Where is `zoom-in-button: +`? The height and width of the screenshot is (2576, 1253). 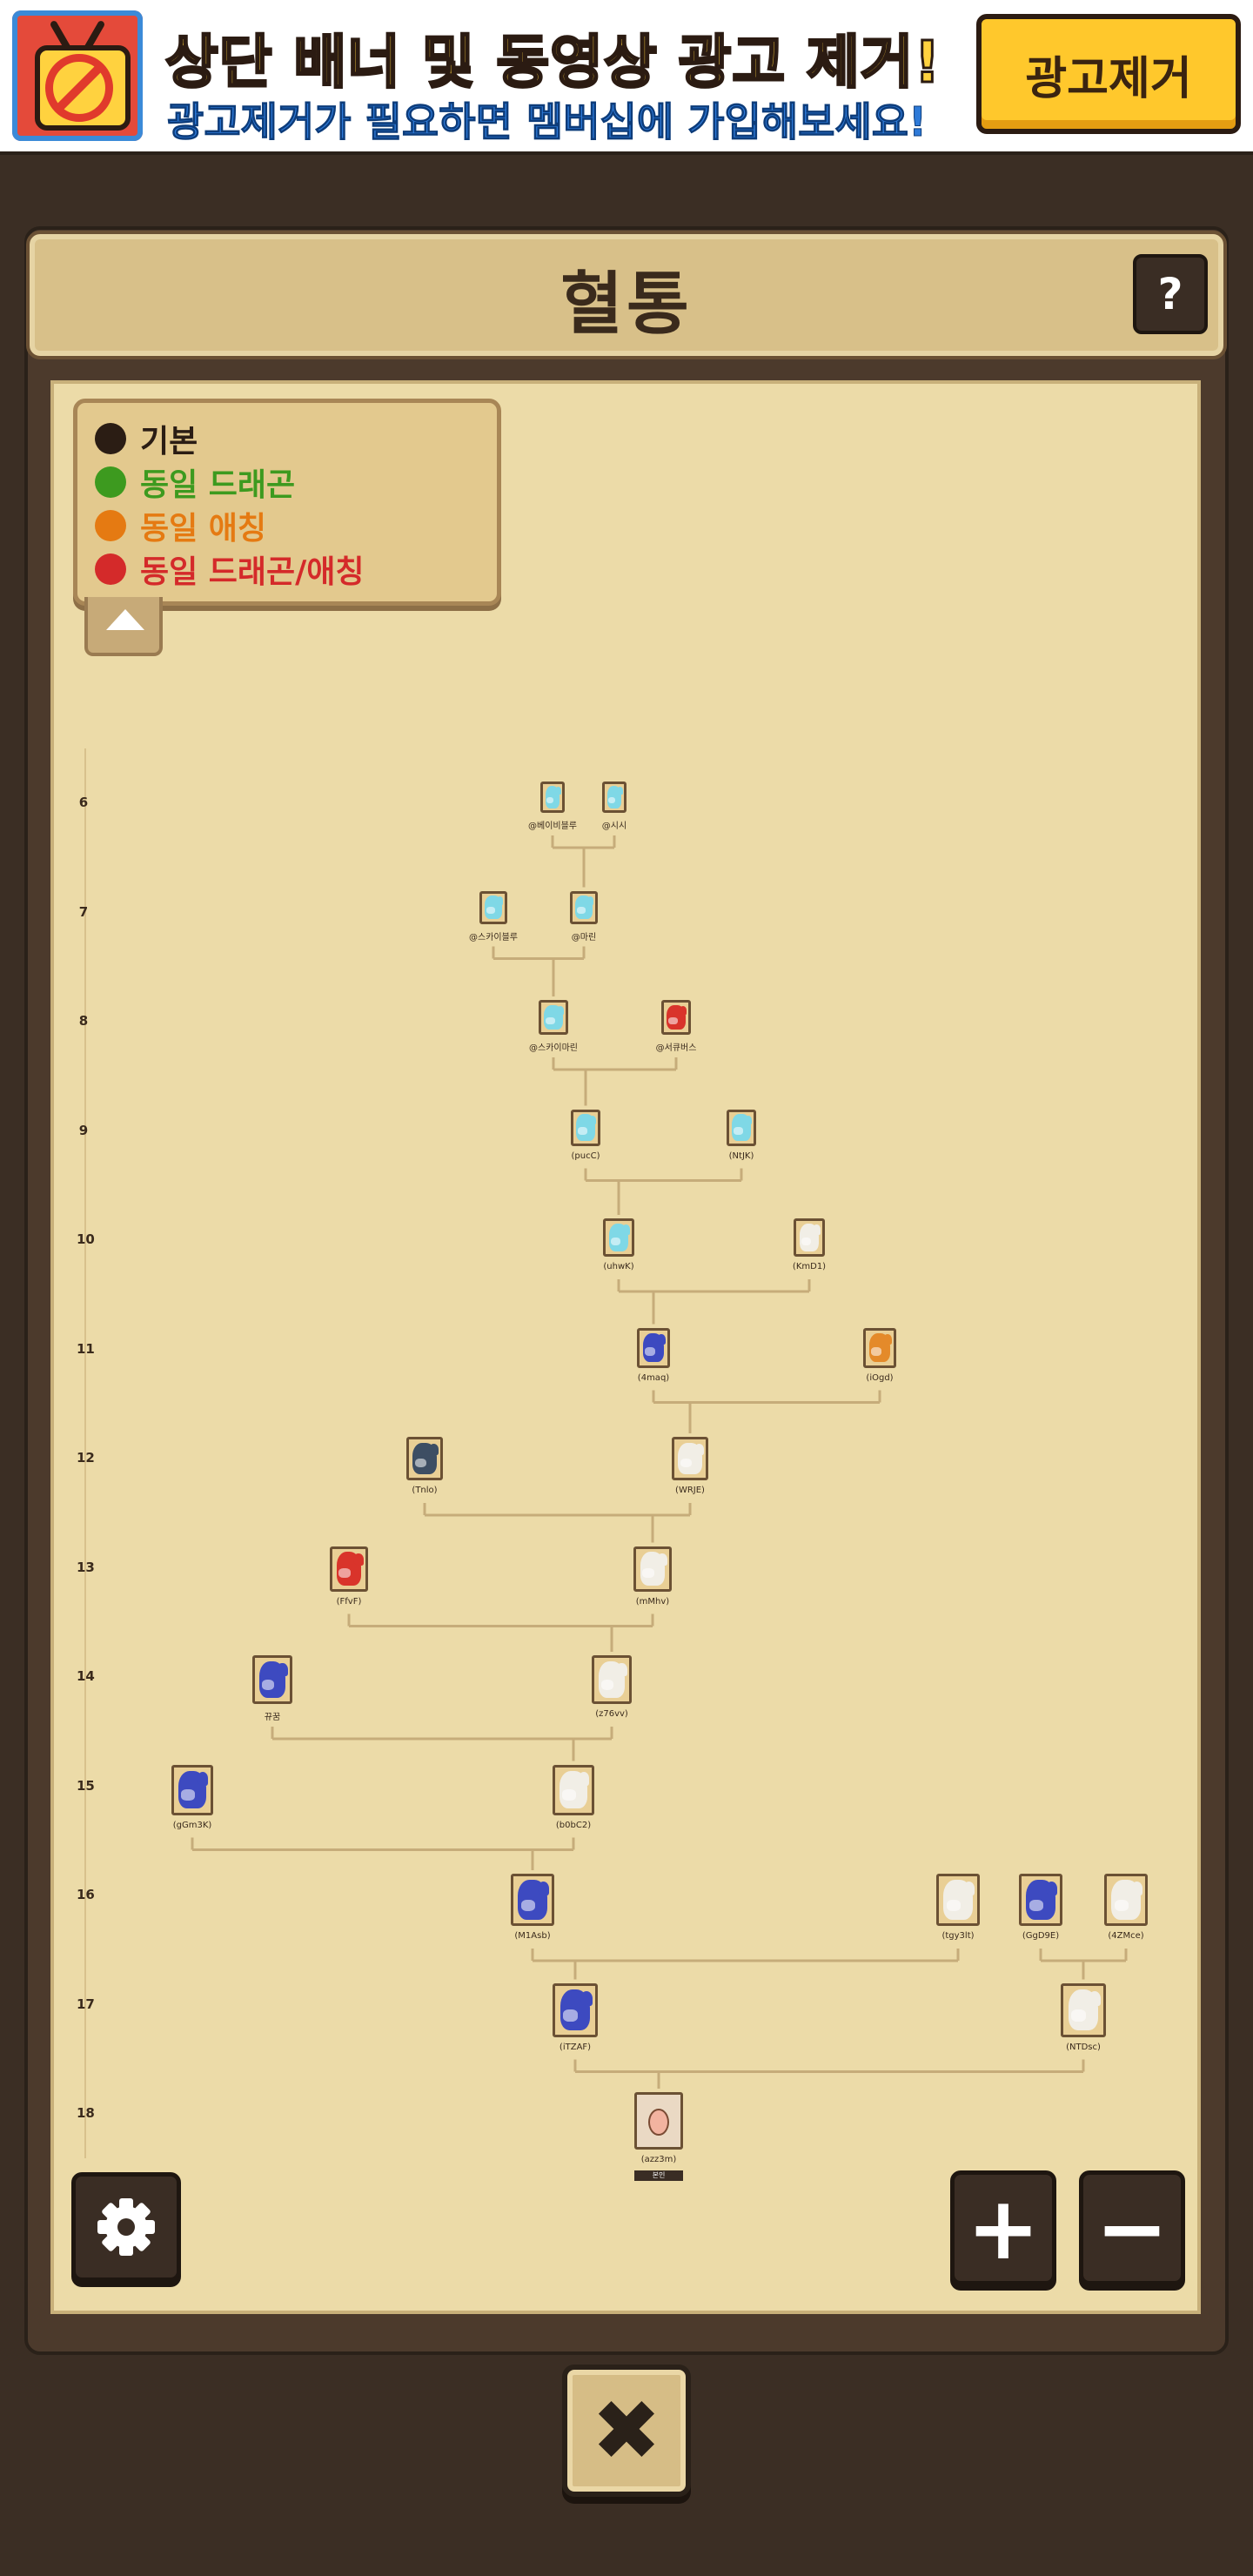 zoom-in-button: + is located at coordinates (1003, 2227).